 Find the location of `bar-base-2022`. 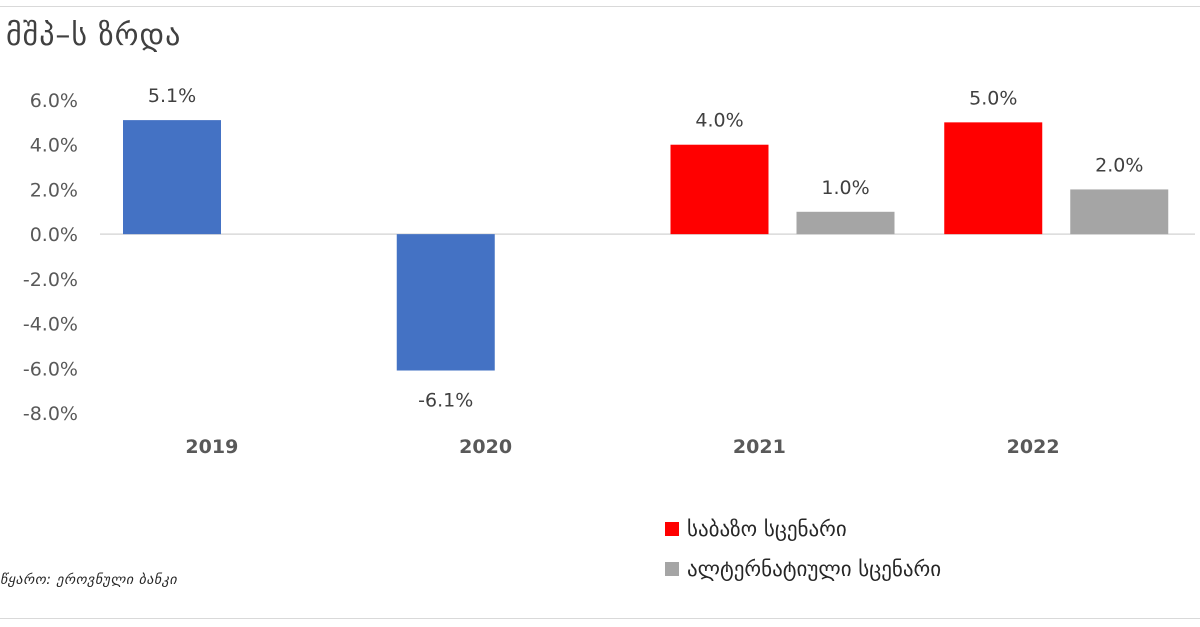

bar-base-2022 is located at coordinates (993, 178).